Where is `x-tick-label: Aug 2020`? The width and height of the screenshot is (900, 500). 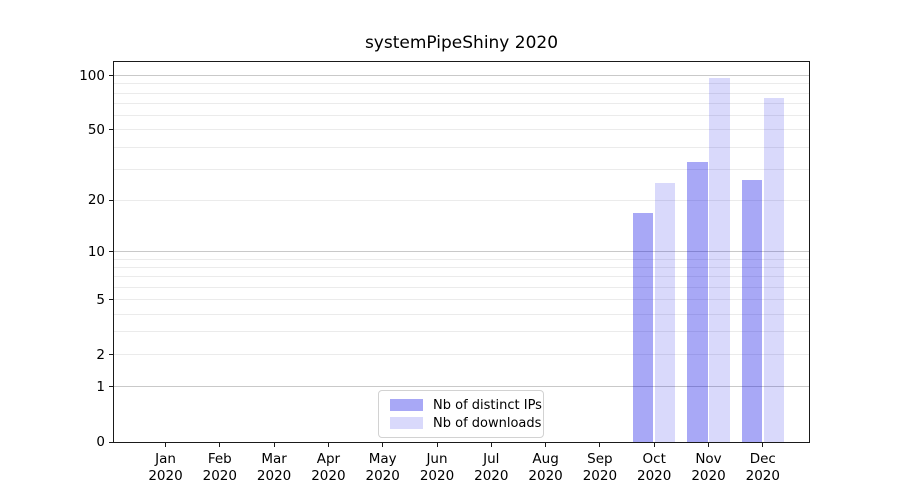 x-tick-label: Aug 2020 is located at coordinates (545, 467).